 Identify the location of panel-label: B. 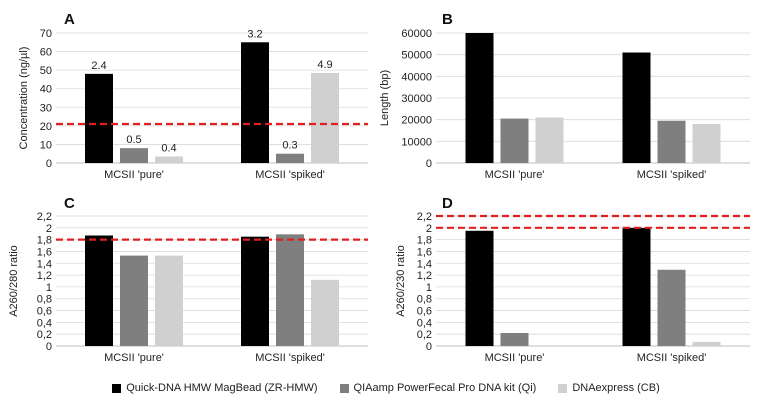
(447, 19).